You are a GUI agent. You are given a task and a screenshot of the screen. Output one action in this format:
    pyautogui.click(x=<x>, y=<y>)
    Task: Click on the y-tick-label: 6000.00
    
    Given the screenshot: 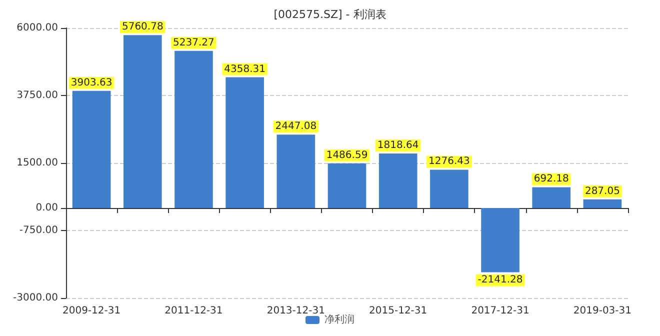 What is the action you would take?
    pyautogui.click(x=37, y=28)
    